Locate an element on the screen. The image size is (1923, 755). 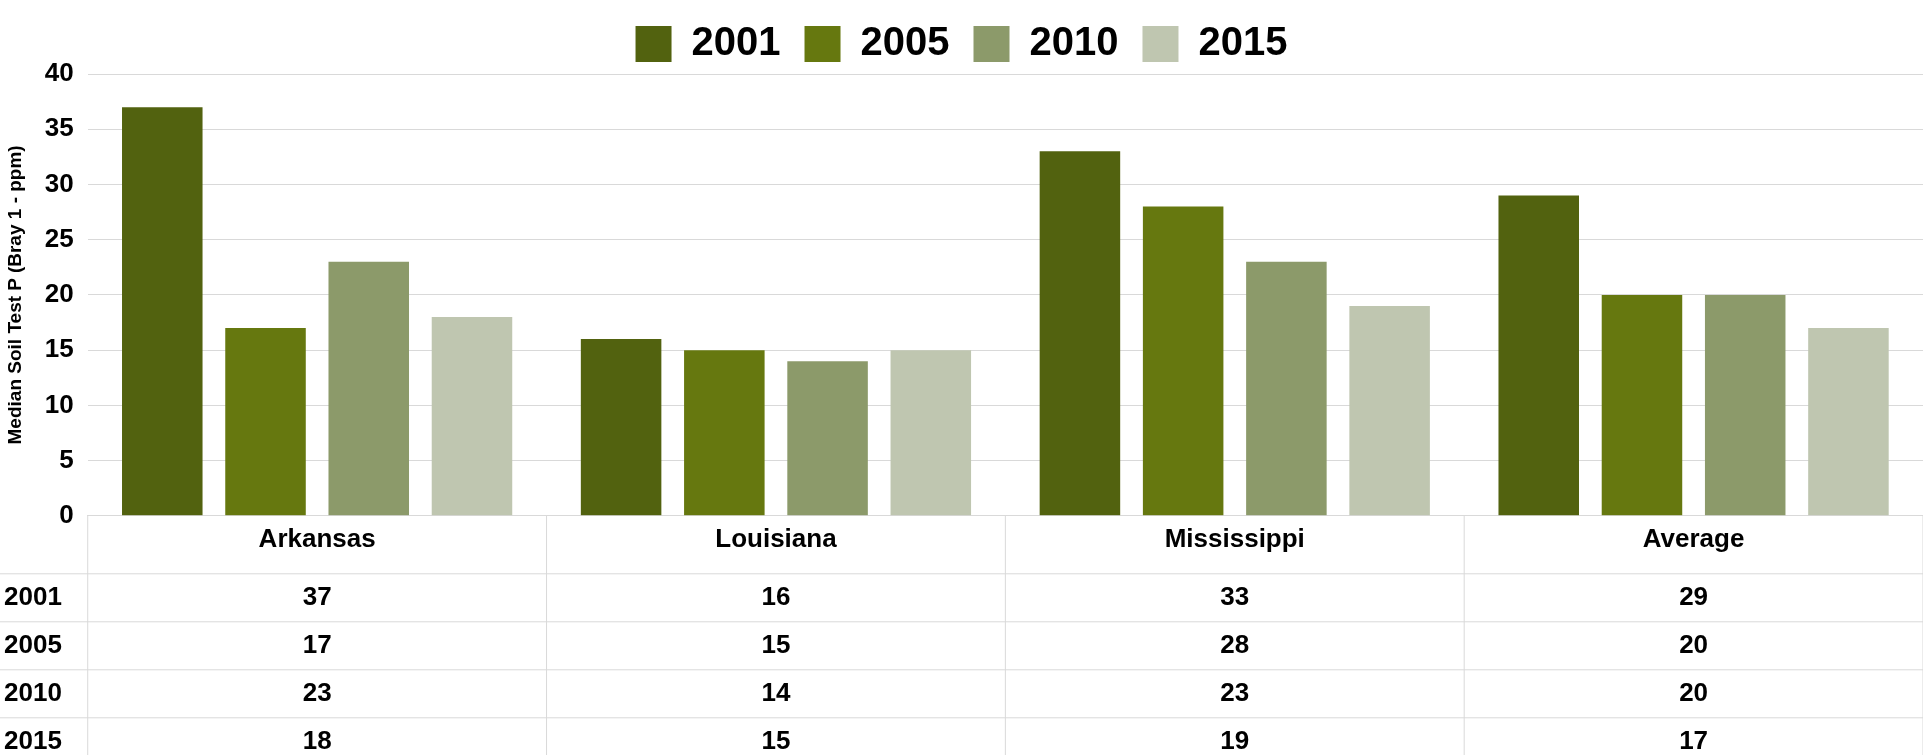
x-tick-label: Arkansas is located at coordinates (317, 537).